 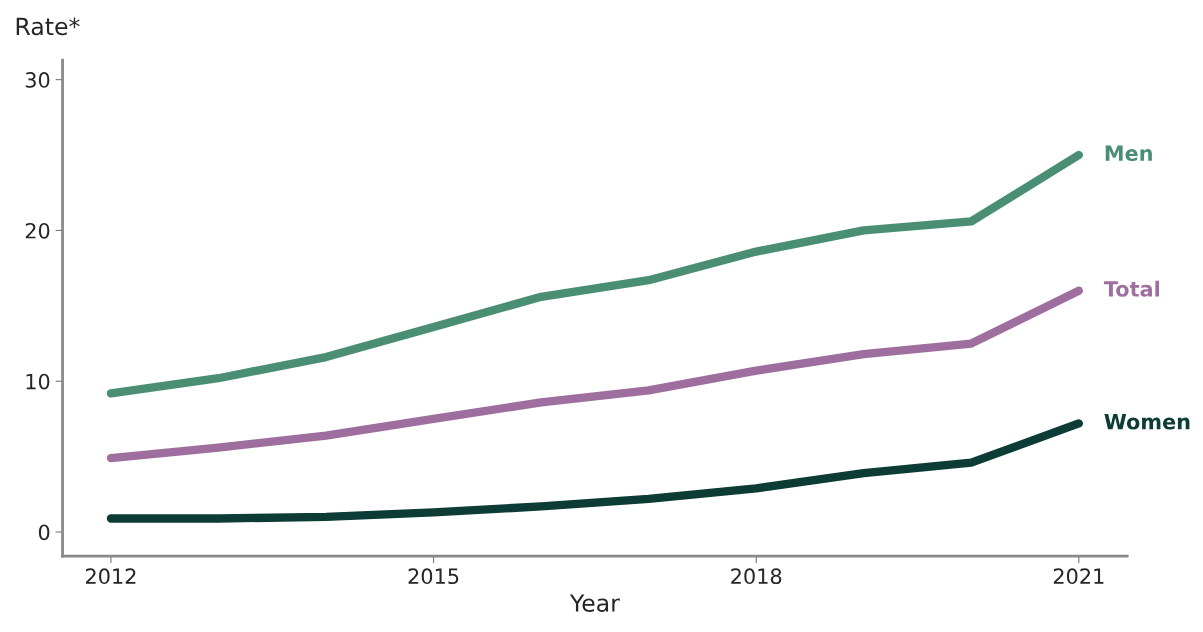 I want to click on x-tick-label: 2012, so click(x=110, y=576).